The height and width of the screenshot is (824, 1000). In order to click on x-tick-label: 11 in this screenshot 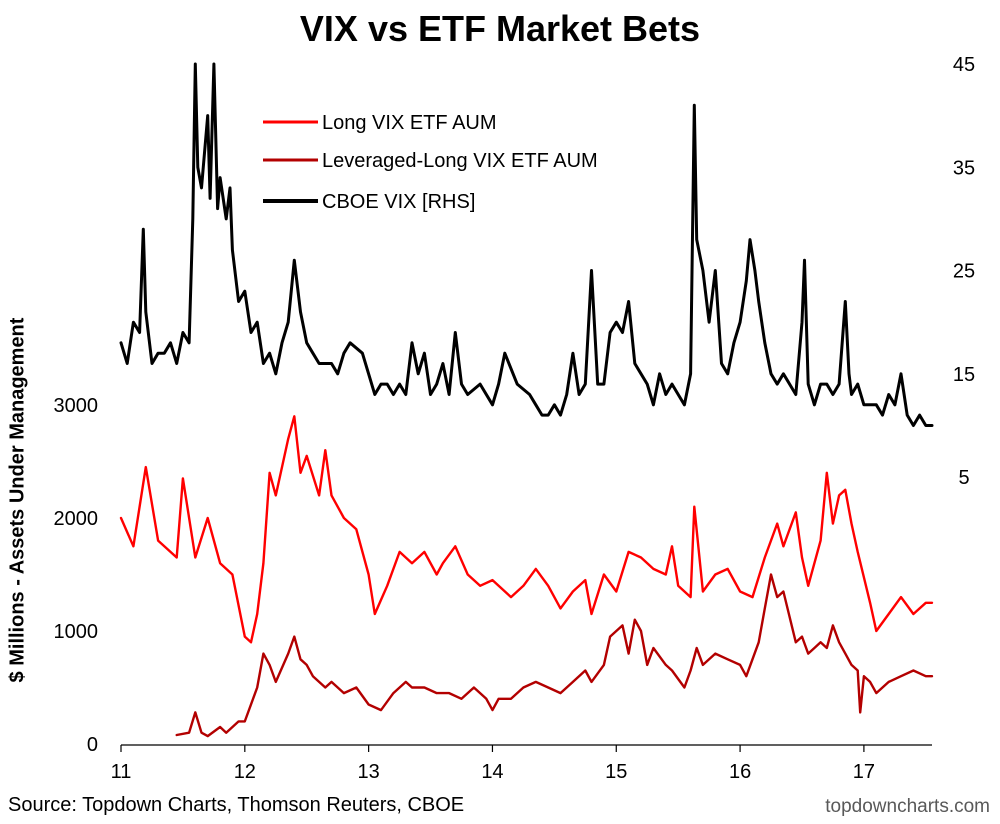, I will do `click(121, 772)`.